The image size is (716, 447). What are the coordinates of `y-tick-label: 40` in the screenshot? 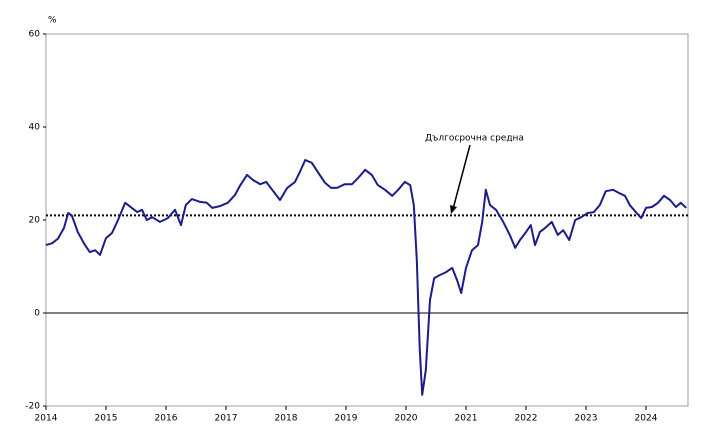 It's located at (35, 128).